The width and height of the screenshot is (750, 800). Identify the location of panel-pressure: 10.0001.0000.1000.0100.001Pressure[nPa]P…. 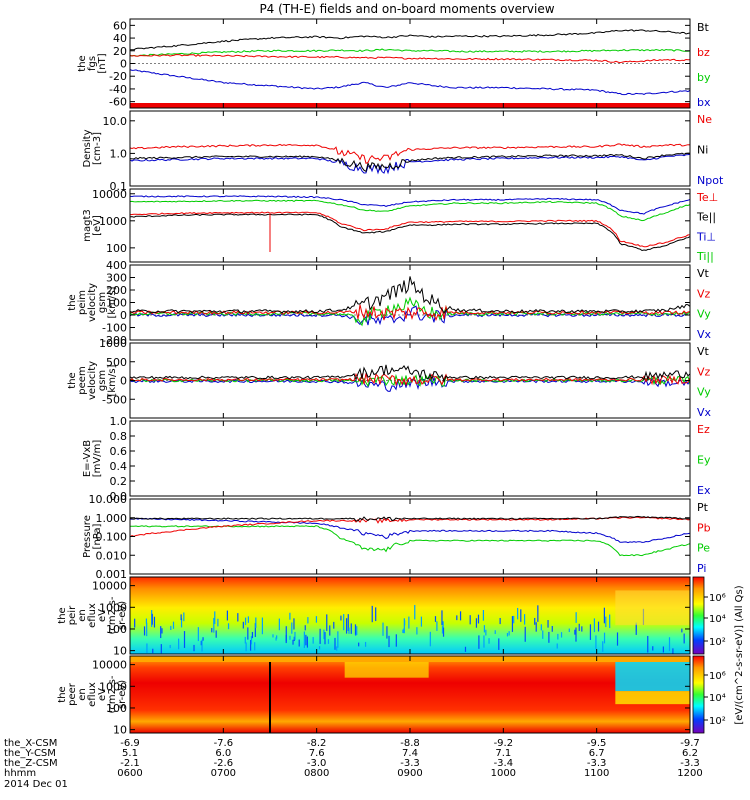
(396, 537).